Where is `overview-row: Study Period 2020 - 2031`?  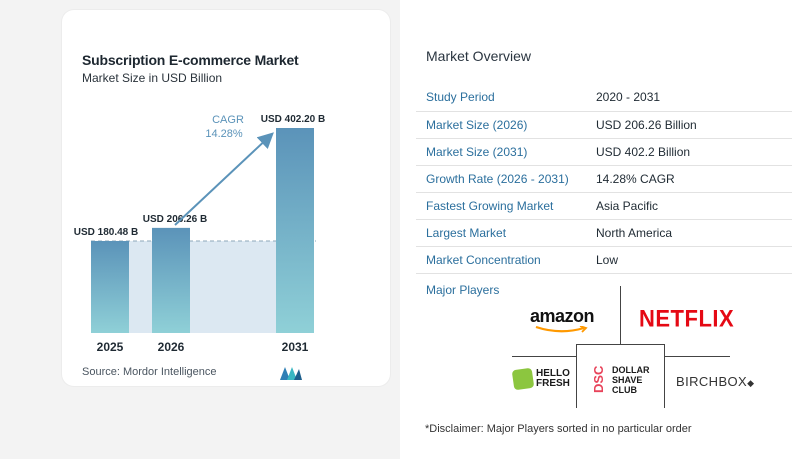 overview-row: Study Period 2020 - 2031 is located at coordinates (604, 98).